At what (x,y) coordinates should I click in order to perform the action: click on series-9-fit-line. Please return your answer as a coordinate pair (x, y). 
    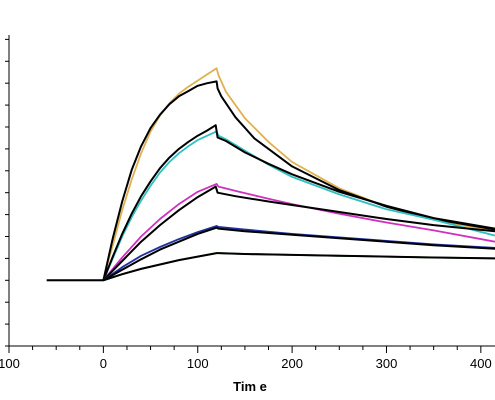
    Looking at the image, I should click on (270, 267).